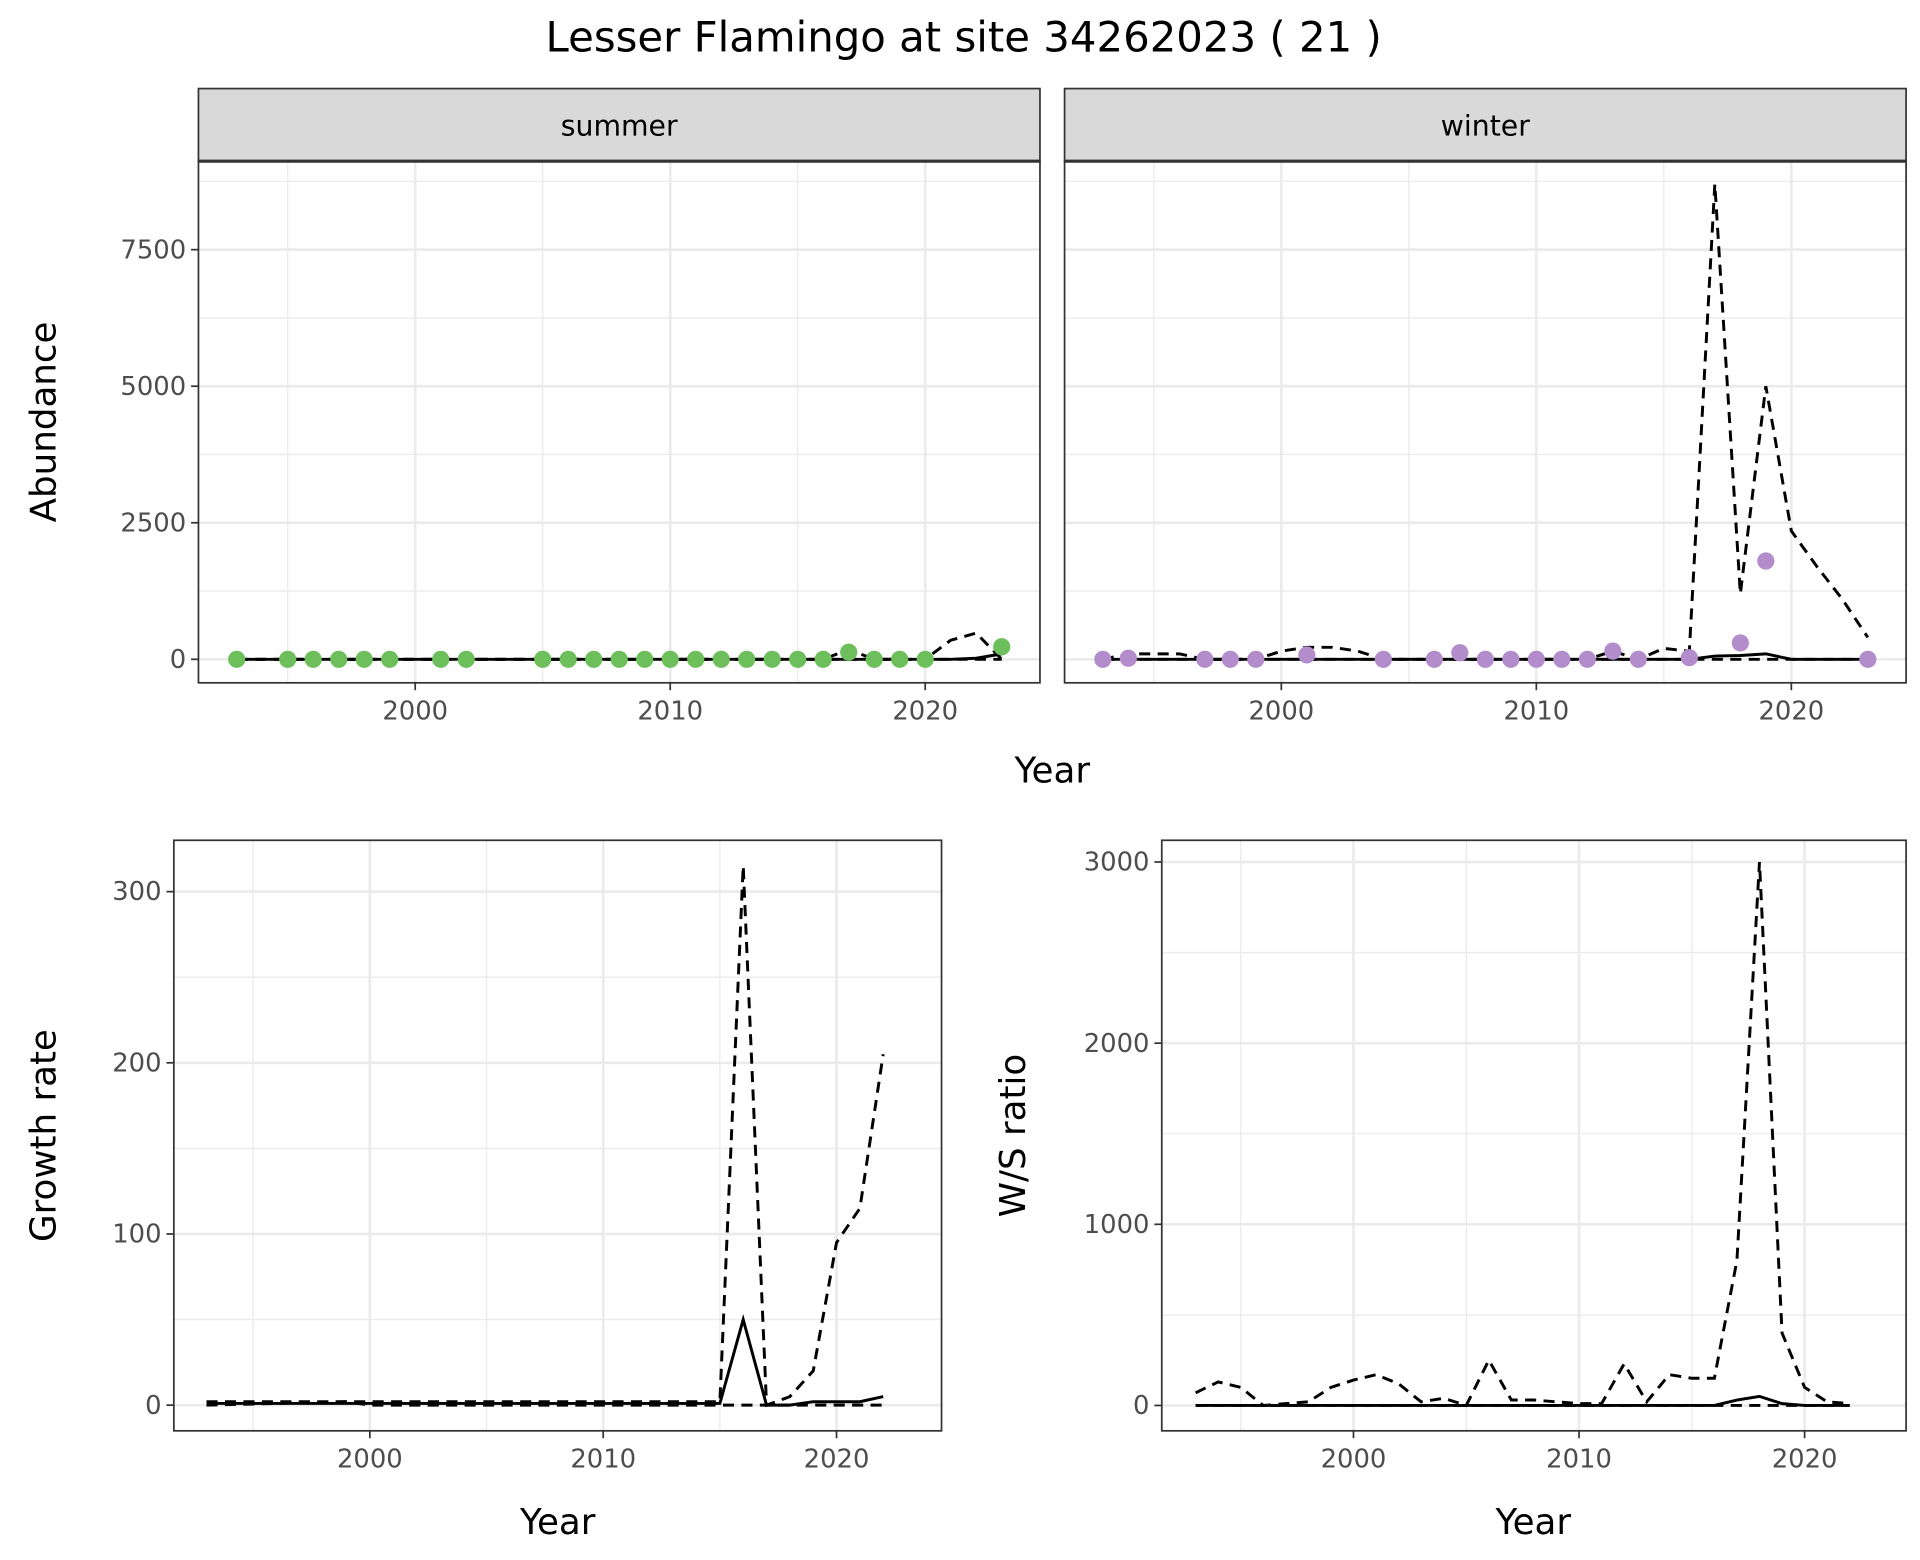 The height and width of the screenshot is (1560, 1920). Describe the element at coordinates (1052, 770) in the screenshot. I see `x-axis-title-top: Year` at that location.